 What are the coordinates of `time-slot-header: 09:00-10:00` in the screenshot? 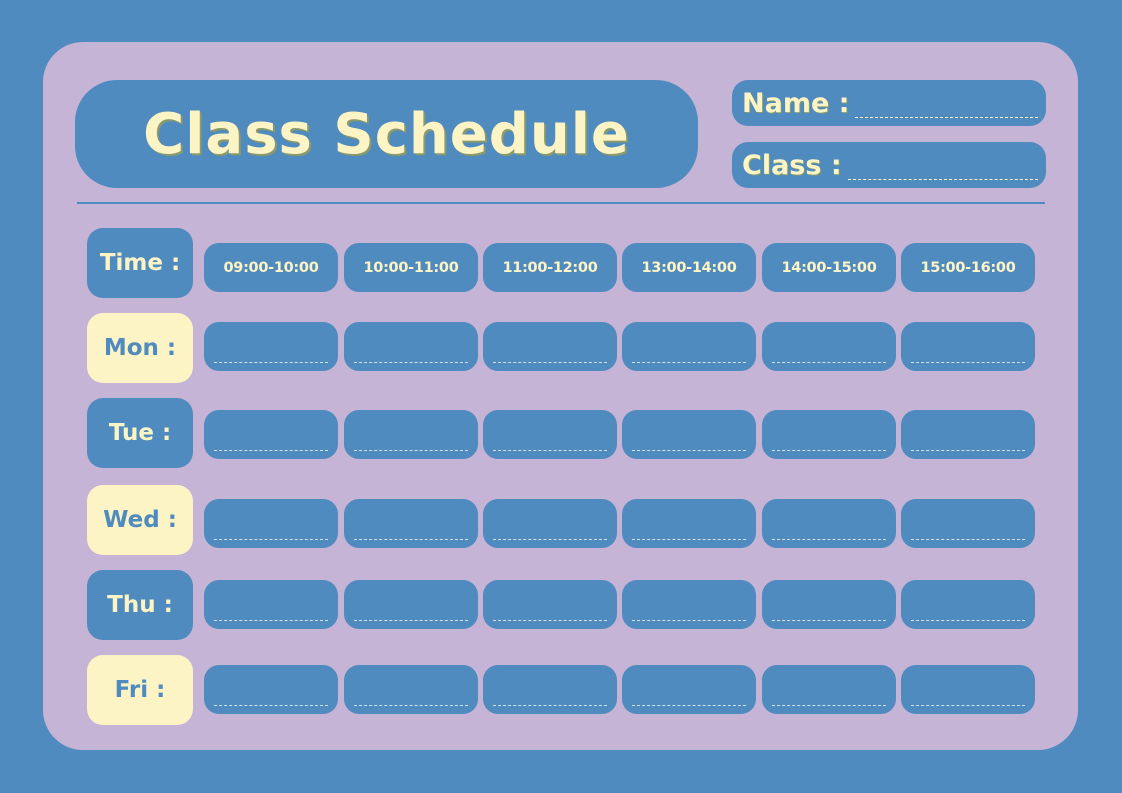 It's located at (271, 267).